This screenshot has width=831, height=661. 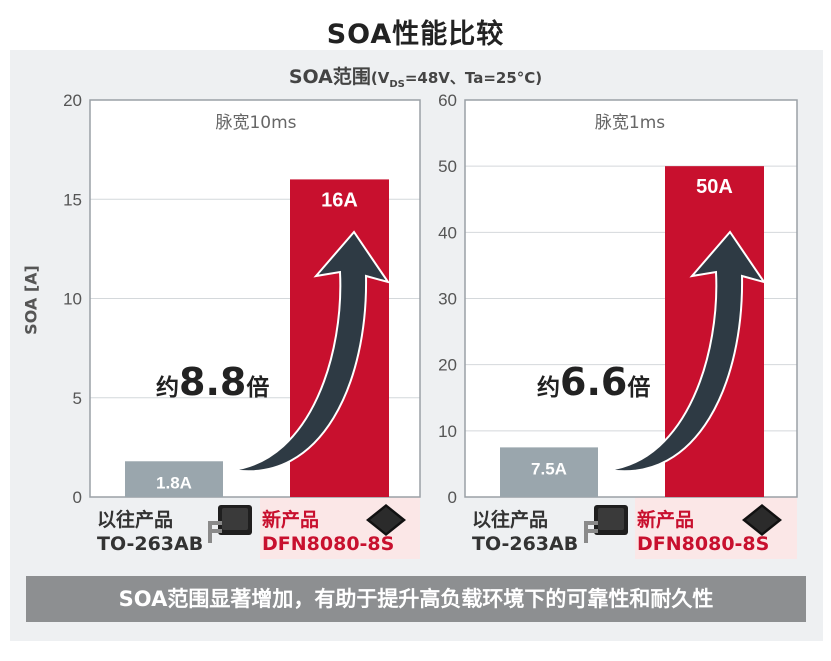 I want to click on y-tick-label: 40, so click(x=447, y=232).